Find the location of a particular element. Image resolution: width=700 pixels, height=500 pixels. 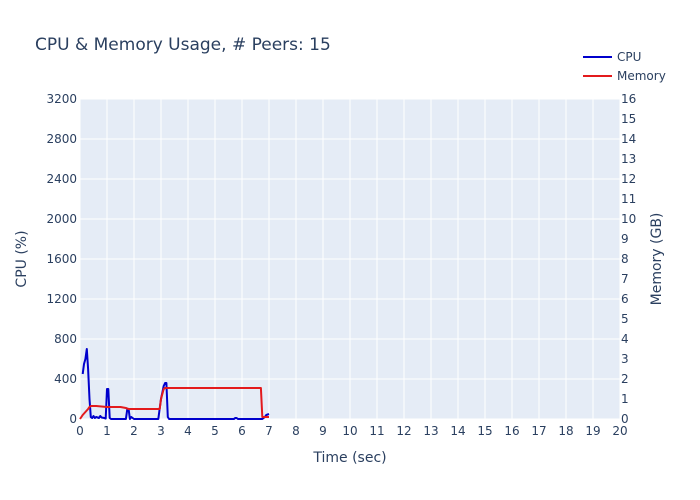

y2-axis-label: Memory (GB) is located at coordinates (657, 259).